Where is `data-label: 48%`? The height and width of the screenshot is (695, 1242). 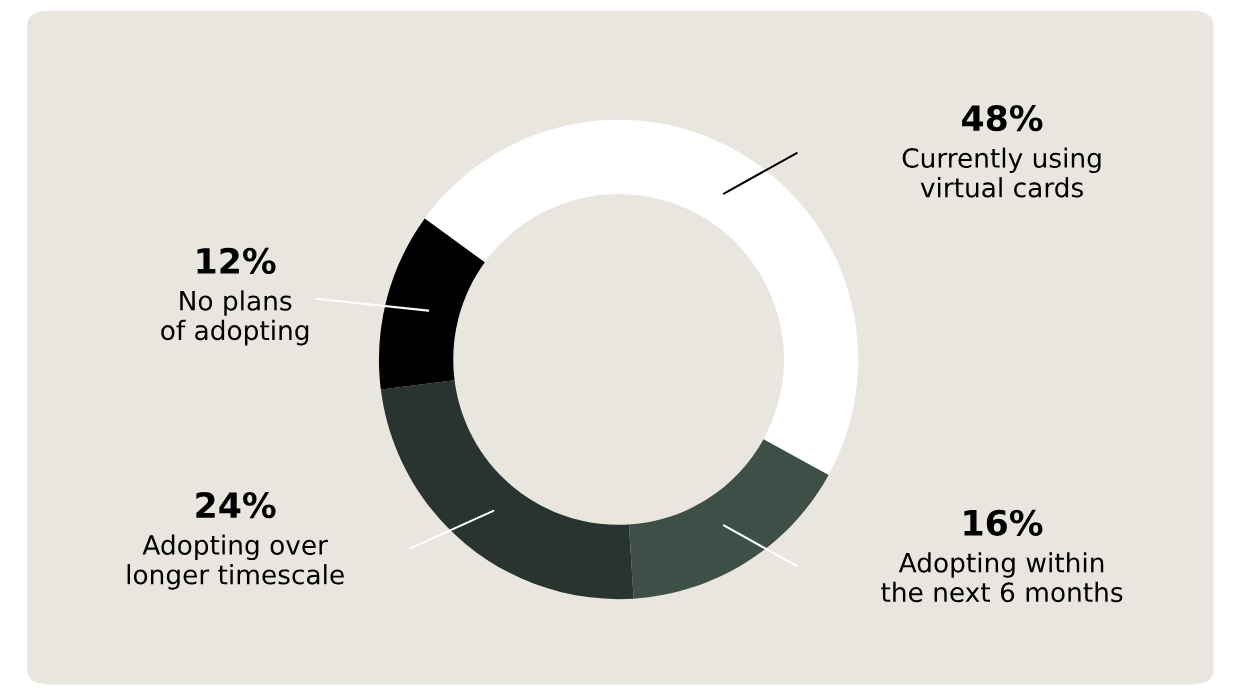 data-label: 48% is located at coordinates (1002, 118).